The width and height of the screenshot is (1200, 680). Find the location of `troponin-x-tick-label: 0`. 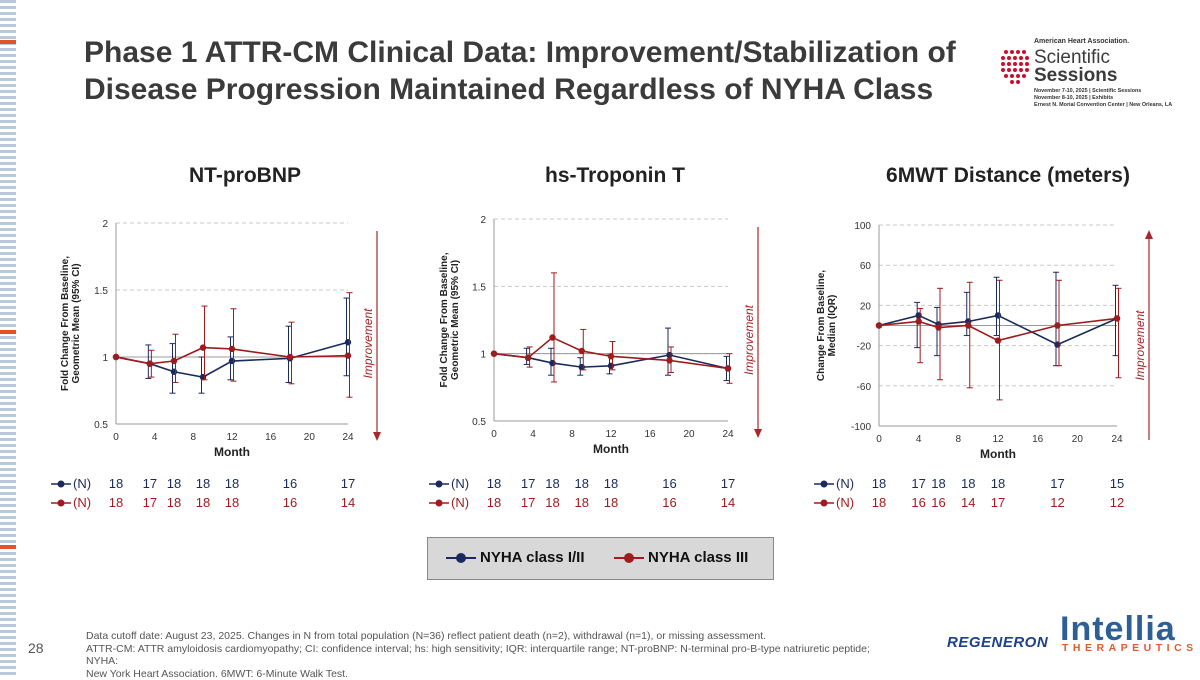

troponin-x-tick-label: 0 is located at coordinates (494, 434).